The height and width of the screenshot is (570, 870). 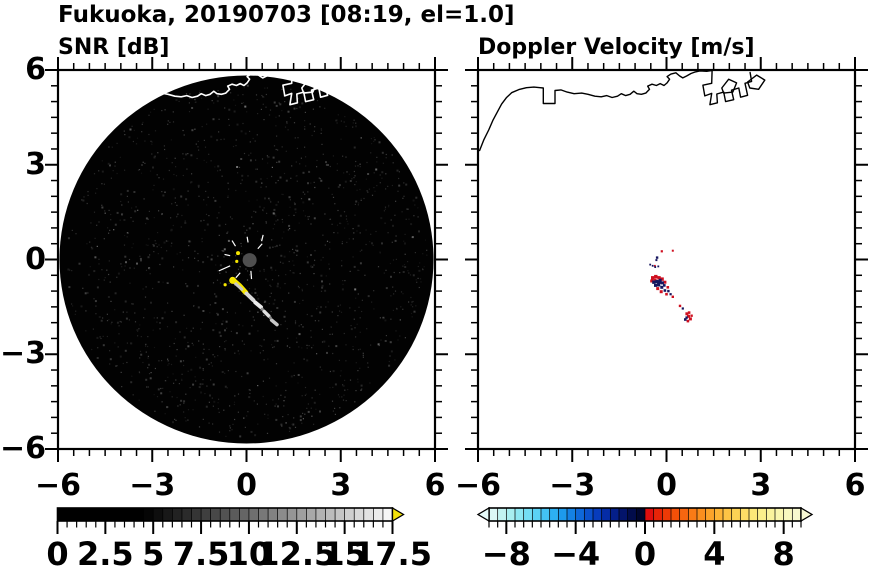 What do you see at coordinates (477, 485) in the screenshot?
I see `velocity-x-tick-label: −6` at bounding box center [477, 485].